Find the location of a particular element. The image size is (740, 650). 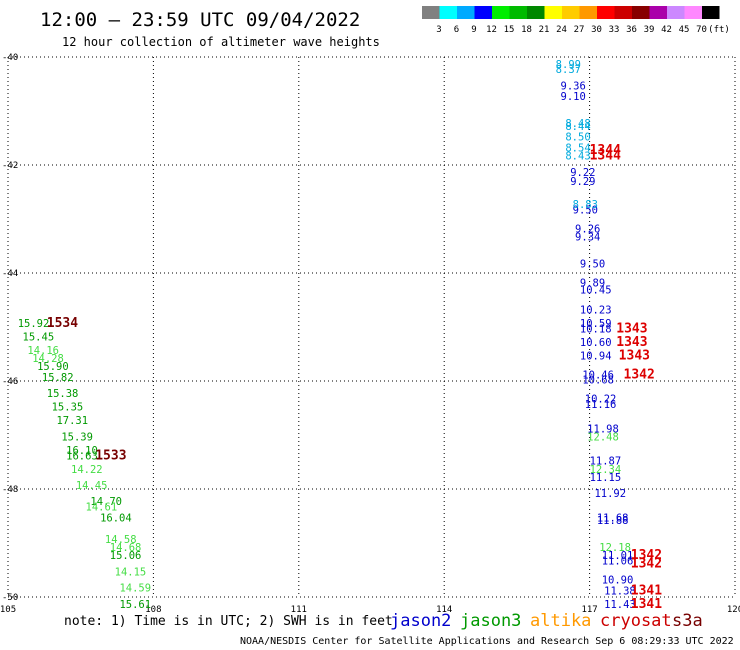

data-point-label: 15.45 is located at coordinates (39, 338).